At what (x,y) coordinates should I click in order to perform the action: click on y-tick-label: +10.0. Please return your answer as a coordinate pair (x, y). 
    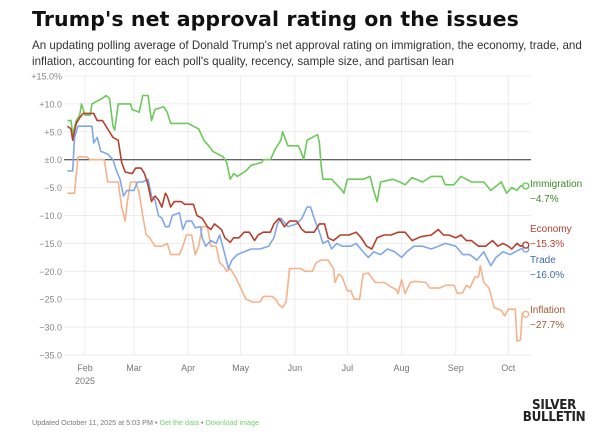
    Looking at the image, I should click on (50, 104).